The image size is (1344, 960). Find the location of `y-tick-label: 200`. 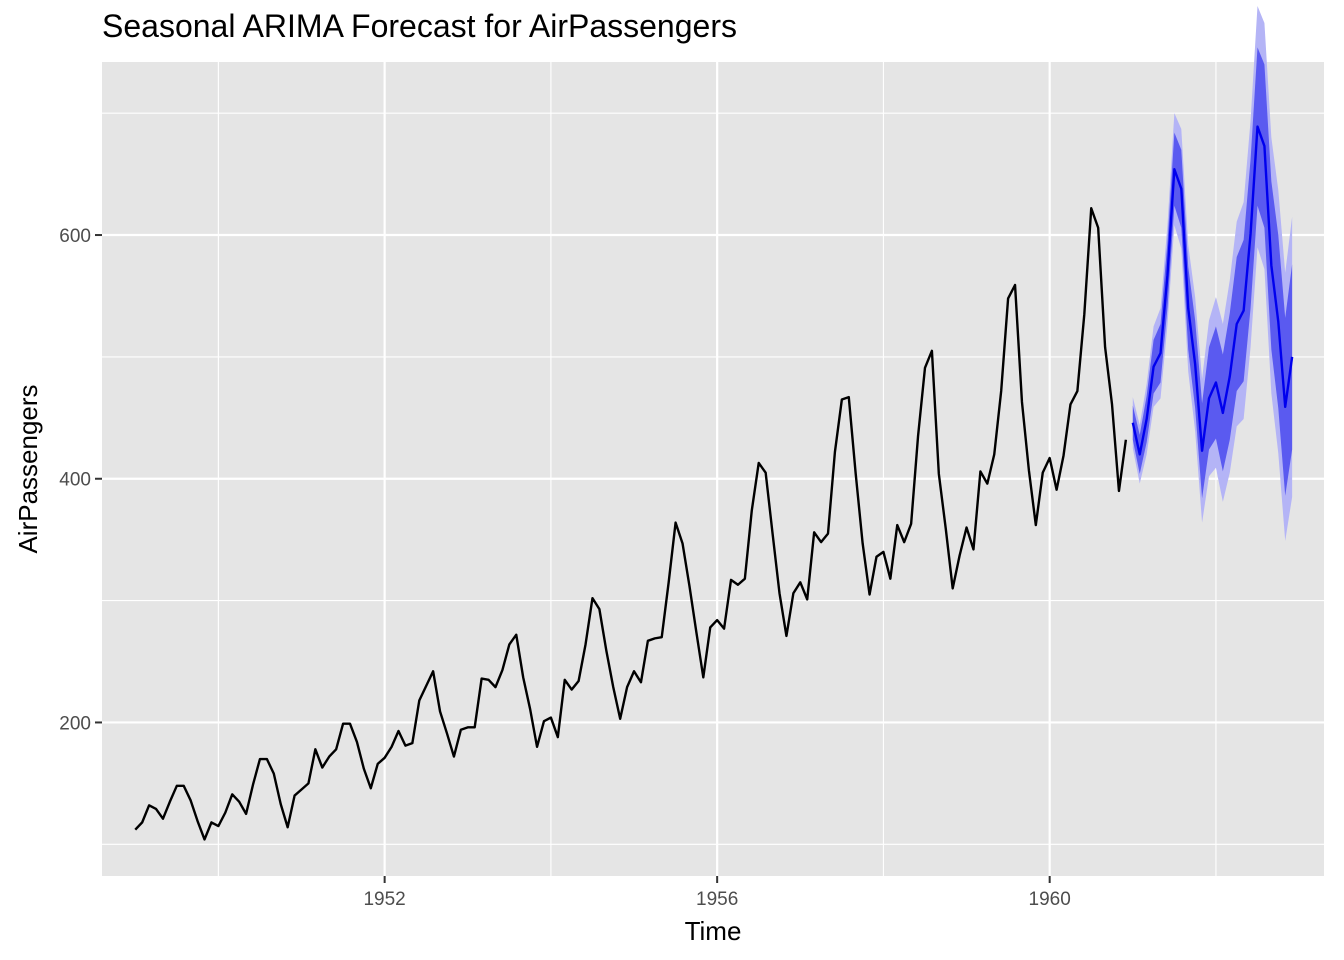

y-tick-label: 200 is located at coordinates (75, 723).